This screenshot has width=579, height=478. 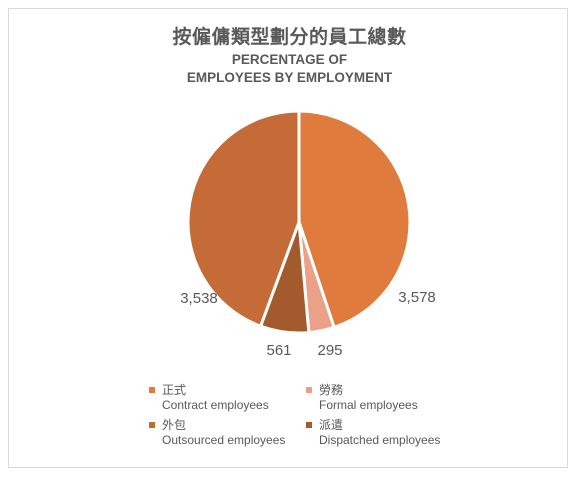 I want to click on legend-label-en-contract-employees: Contract employees, so click(x=215, y=405).